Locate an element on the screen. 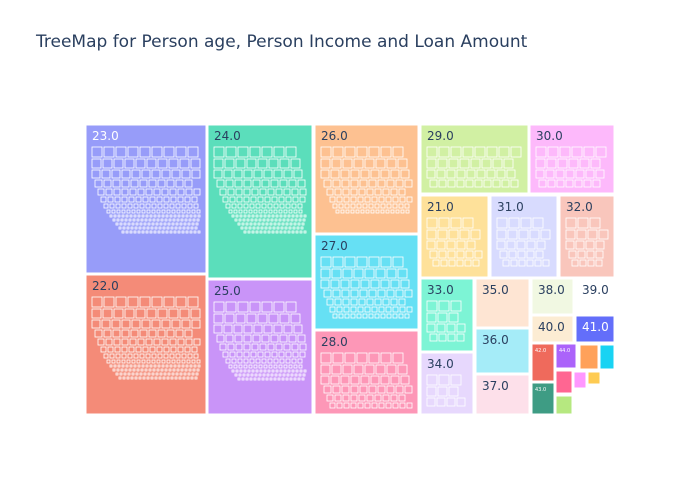  treemap-node: 23.0 is located at coordinates (146, 199).